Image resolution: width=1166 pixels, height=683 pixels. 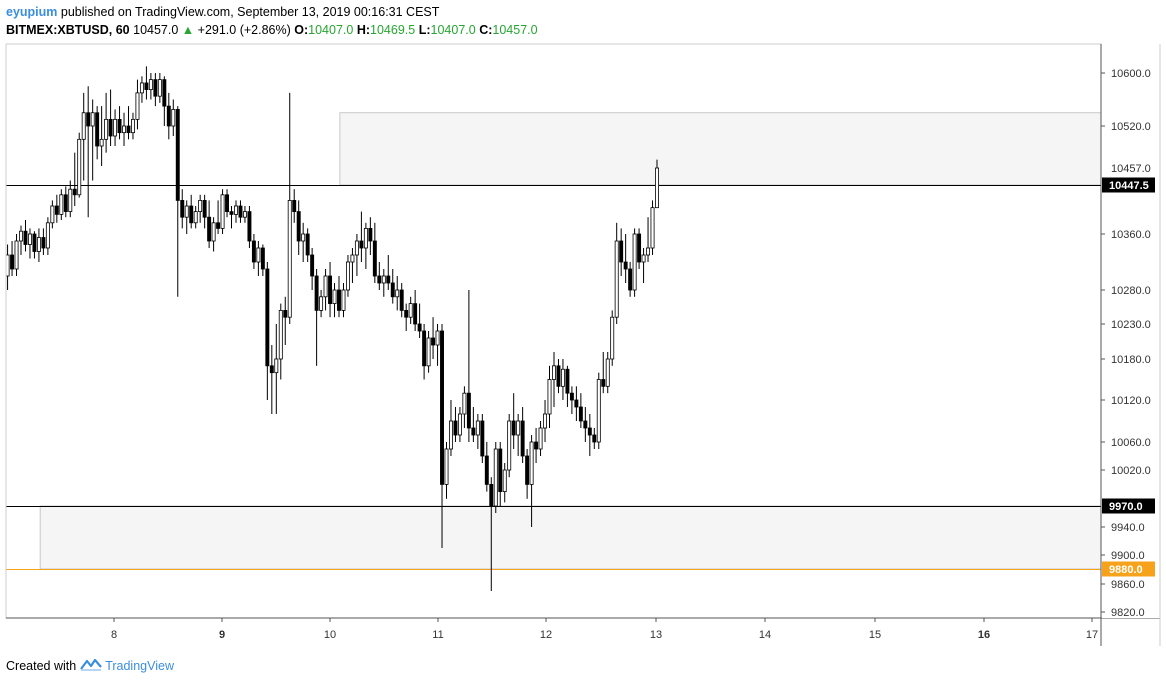 What do you see at coordinates (91, 665) in the screenshot?
I see `tradingview-logo-icon` at bounding box center [91, 665].